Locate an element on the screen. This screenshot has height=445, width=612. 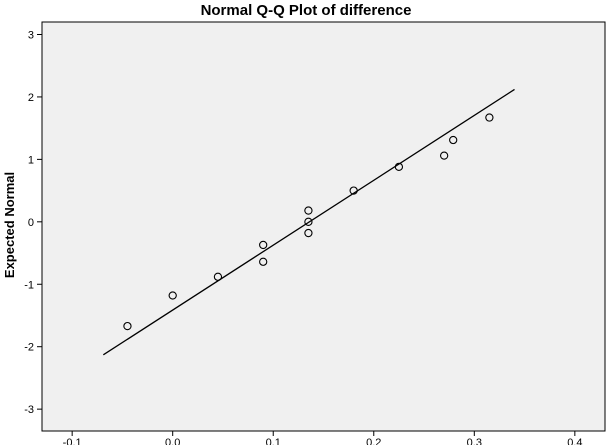
y-axis-label: Expected Normal is located at coordinates (9, 225).